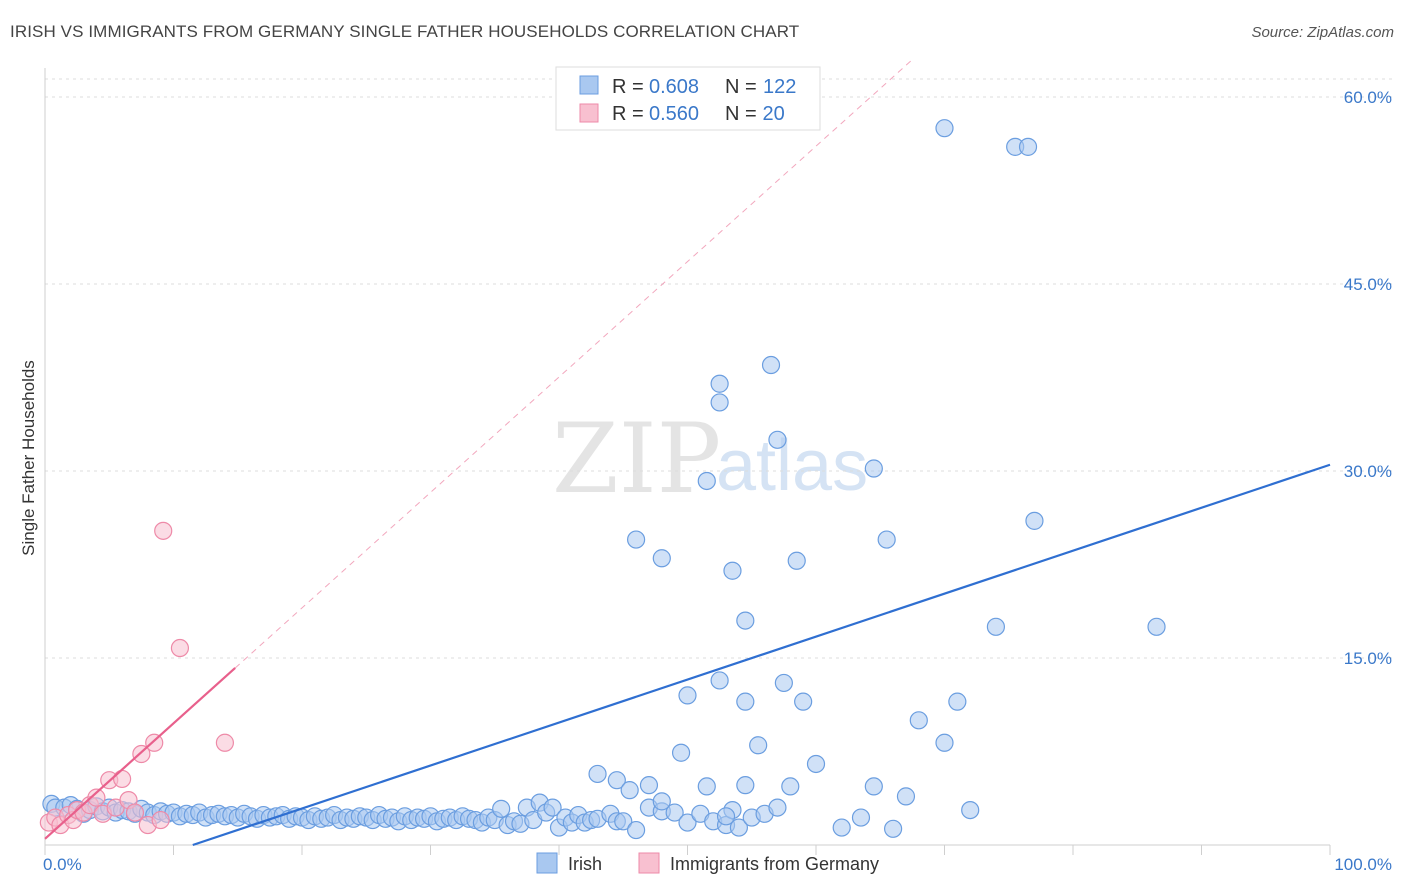 The width and height of the screenshot is (1406, 892). What do you see at coordinates (585, 864) in the screenshot?
I see `series-label-irish: Irish` at bounding box center [585, 864].